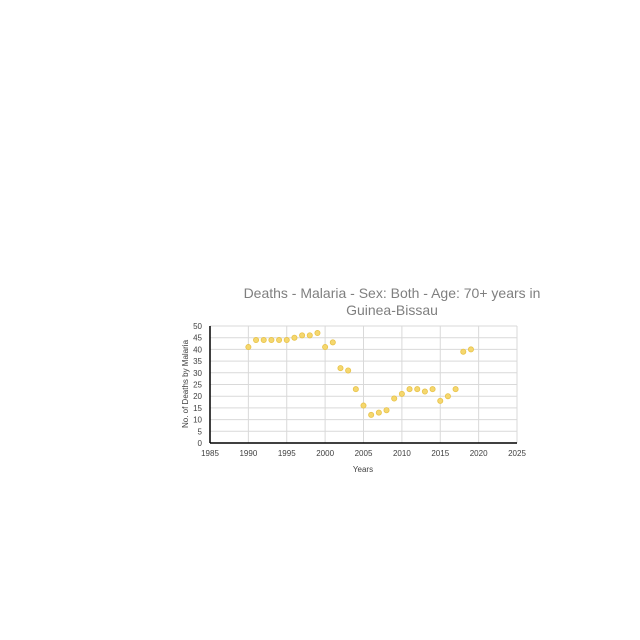 The width and height of the screenshot is (640, 640). Describe the element at coordinates (517, 453) in the screenshot. I see `x-tick-label: 2025` at that location.